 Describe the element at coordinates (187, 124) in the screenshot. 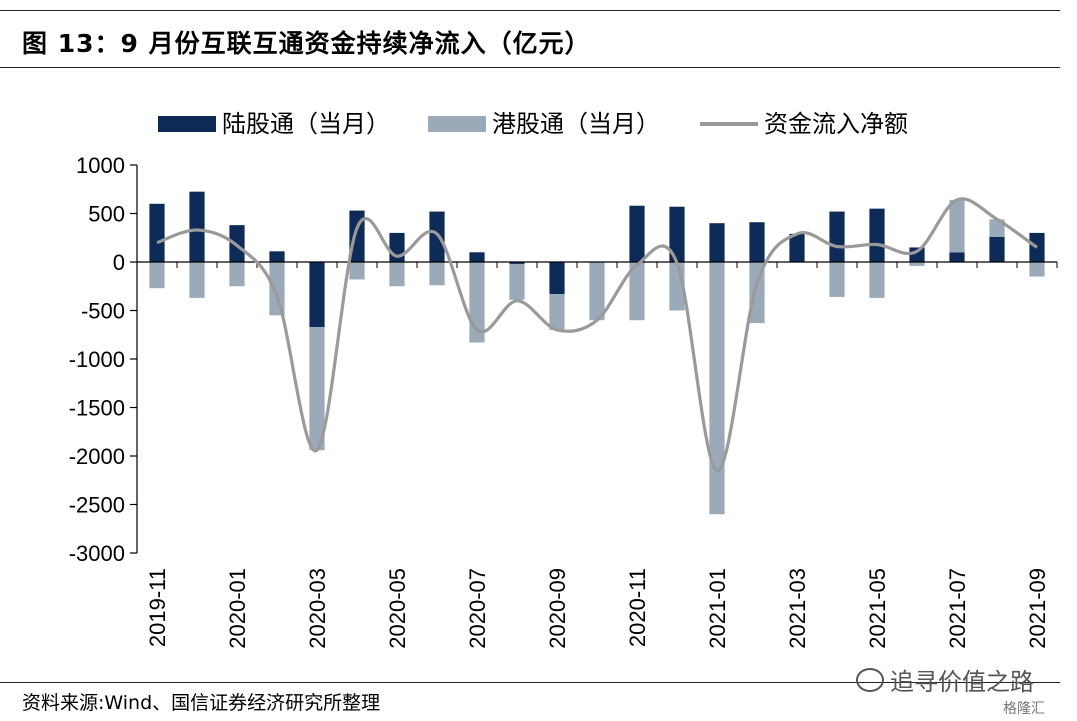

I see `legend-swatch-northbound` at that location.